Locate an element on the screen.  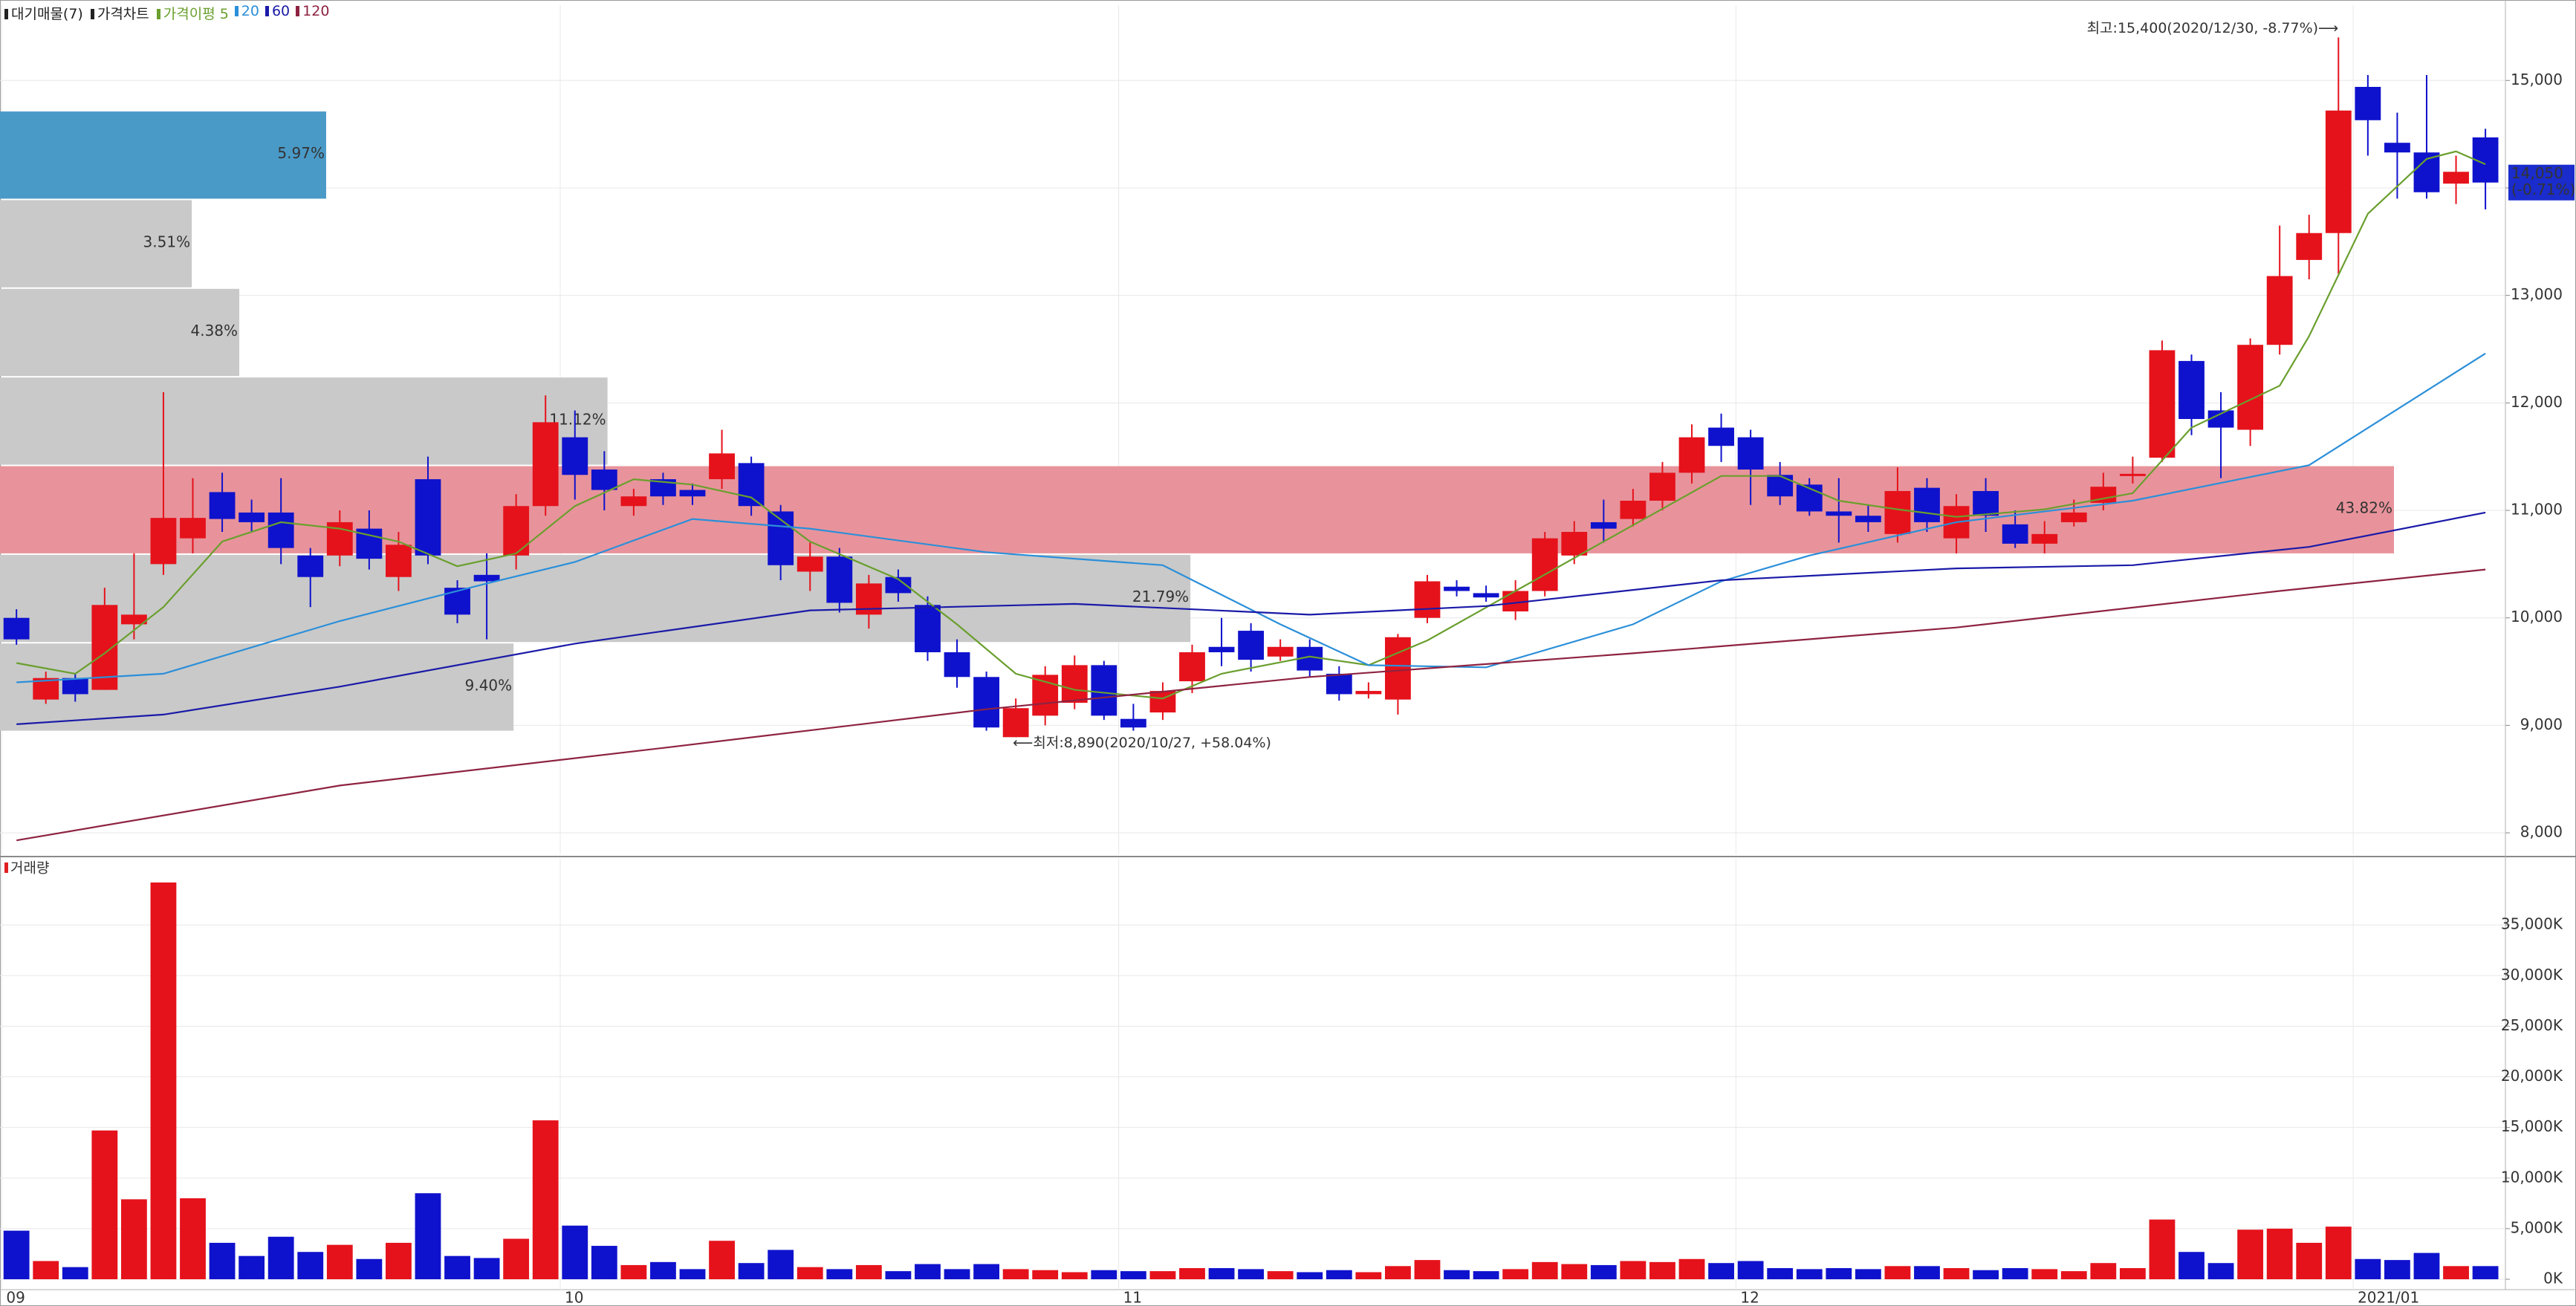
legend-label: 가격이평 is located at coordinates (189, 14).